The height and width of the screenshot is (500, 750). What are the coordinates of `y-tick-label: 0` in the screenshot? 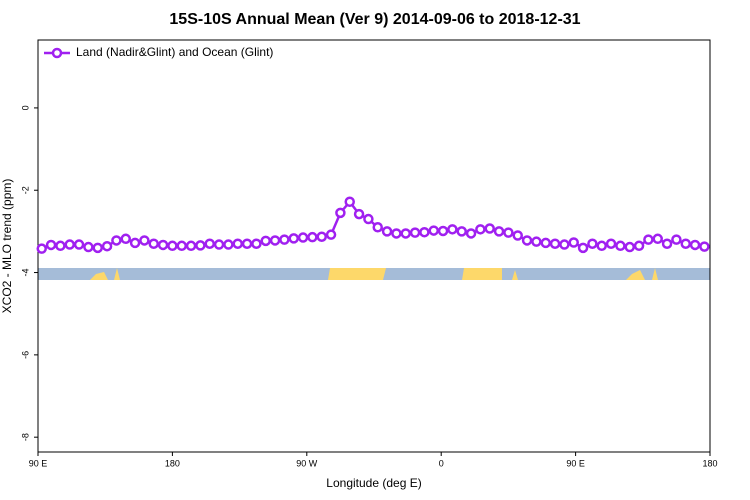 It's located at (25, 107).